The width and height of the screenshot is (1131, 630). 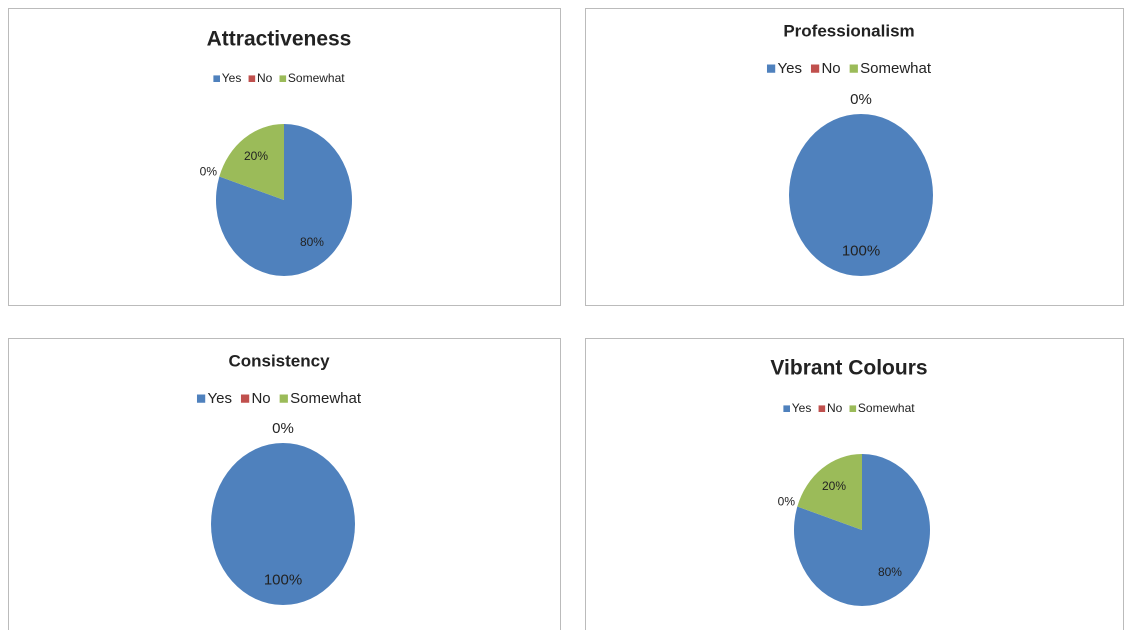 What do you see at coordinates (848, 368) in the screenshot?
I see `chart-title: Vibrant Colours` at bounding box center [848, 368].